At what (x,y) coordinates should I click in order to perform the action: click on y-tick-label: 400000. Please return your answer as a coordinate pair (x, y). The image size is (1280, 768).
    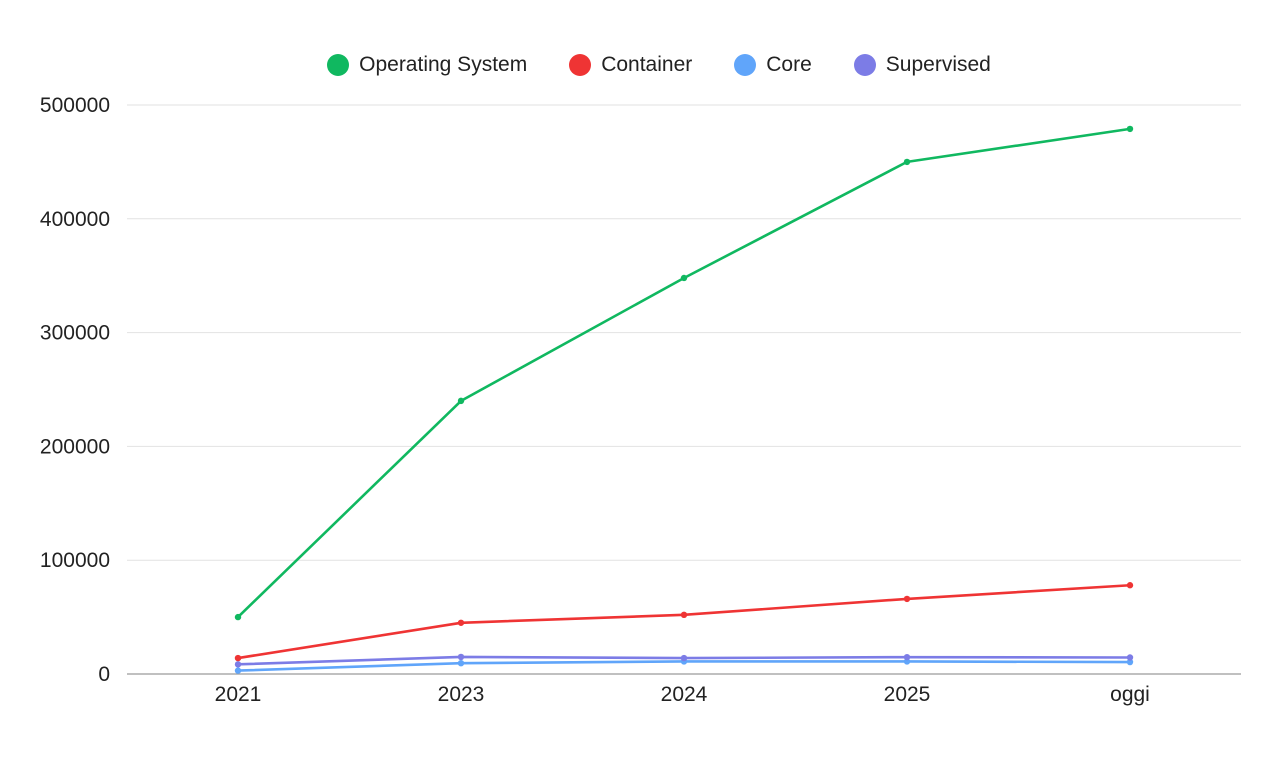
    Looking at the image, I should click on (75, 219).